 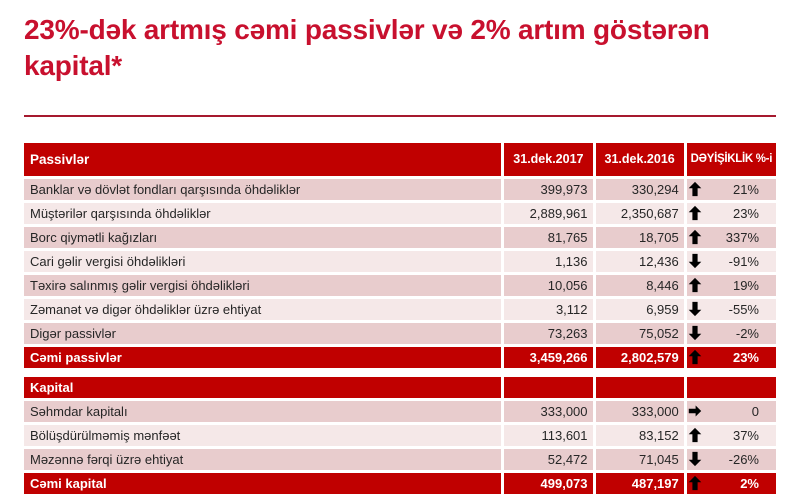 What do you see at coordinates (639, 435) in the screenshot?
I see `value-2016: 83,152` at bounding box center [639, 435].